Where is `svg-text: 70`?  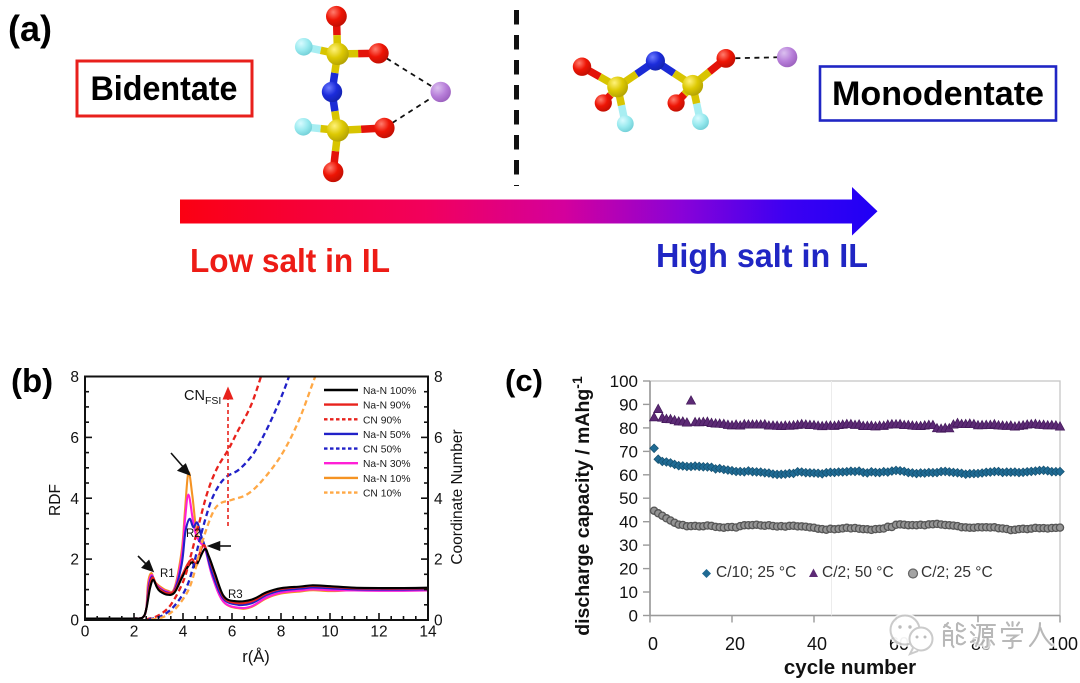 svg-text: 70 is located at coordinates (628, 451).